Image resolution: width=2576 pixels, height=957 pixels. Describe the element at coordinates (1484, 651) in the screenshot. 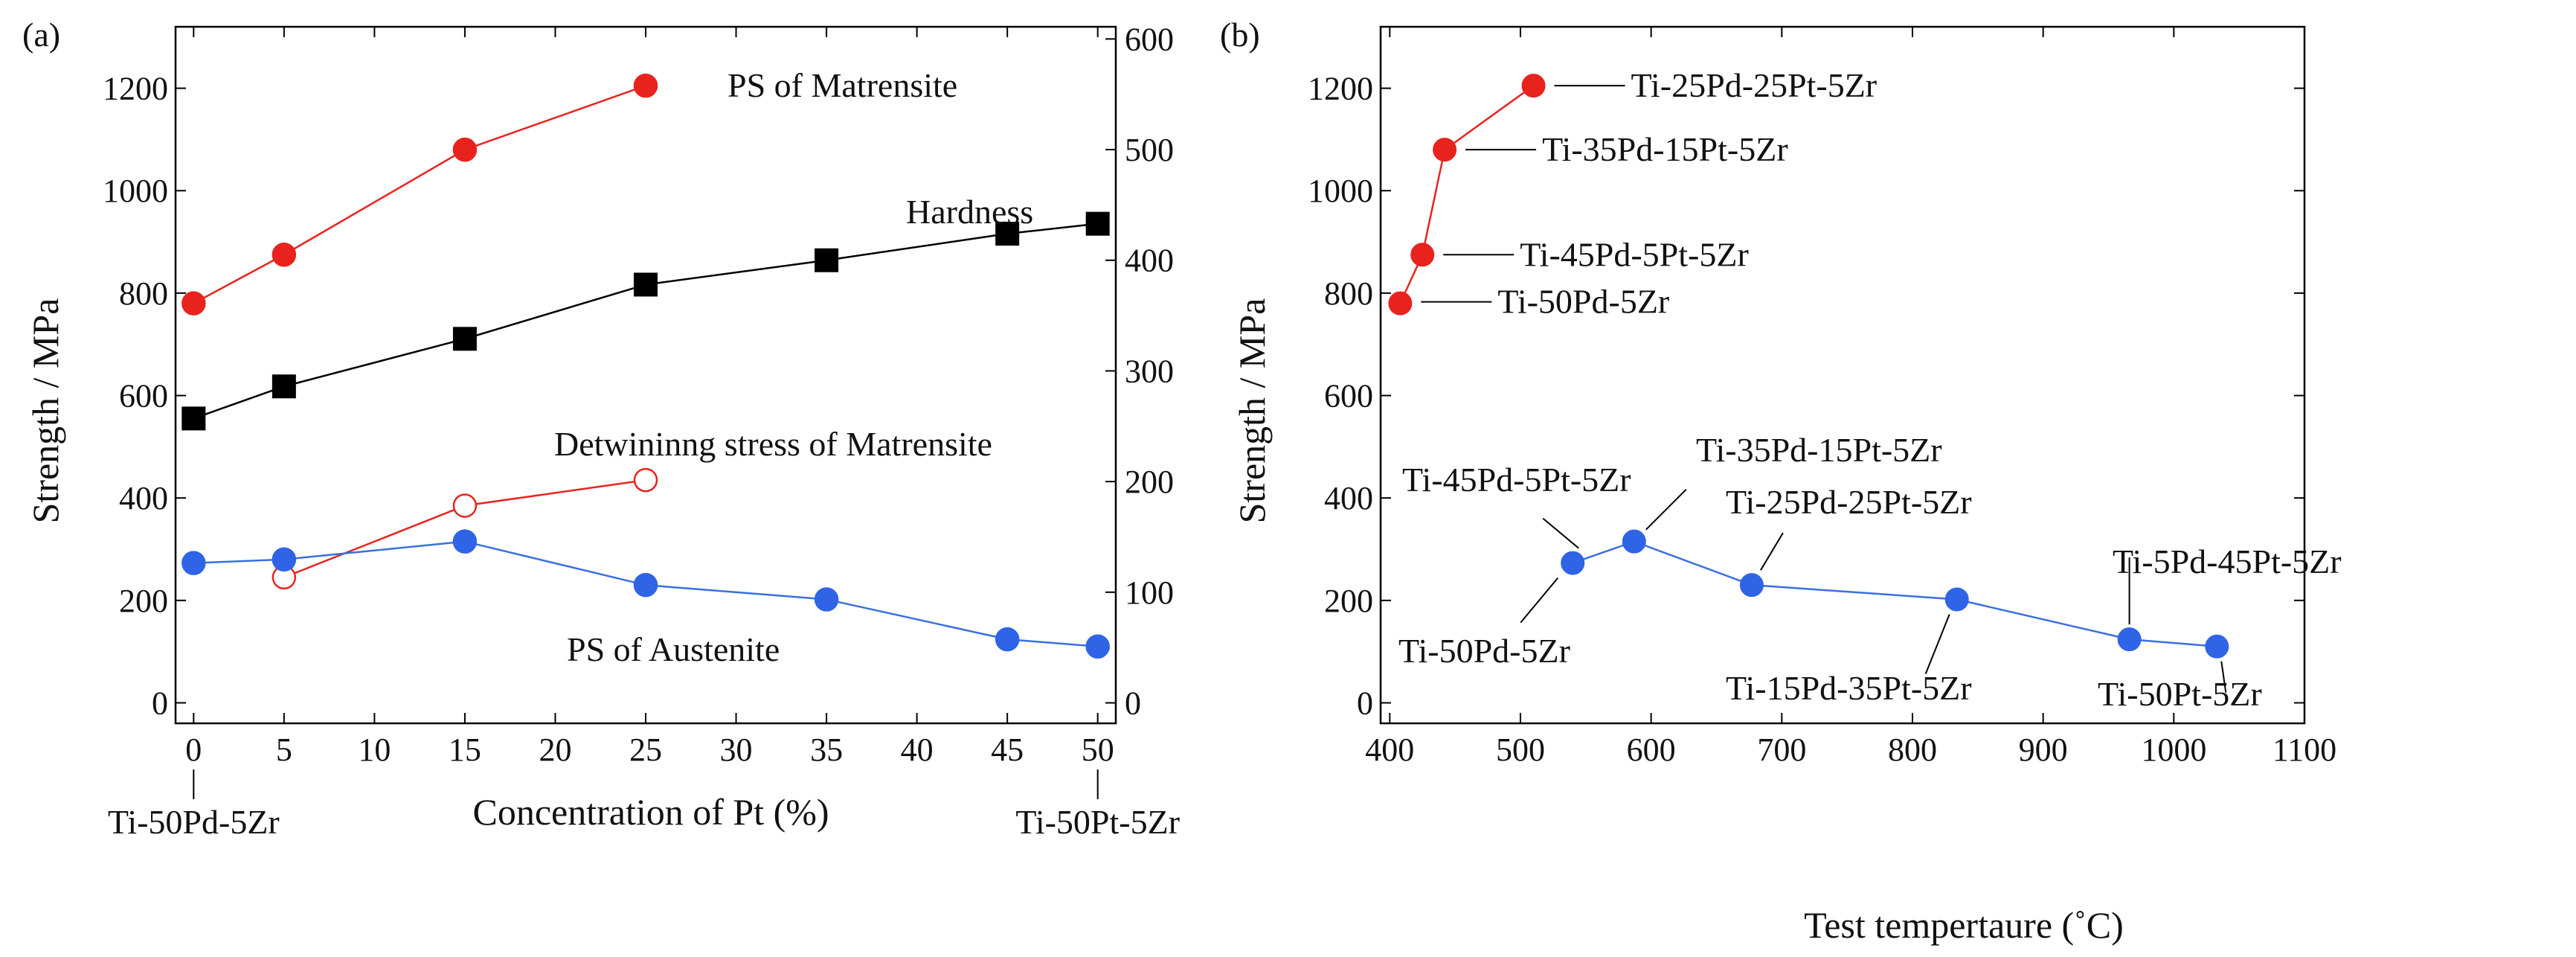

I see `panel-b-blue-point-label: Ti-50Pd-5Zr` at that location.